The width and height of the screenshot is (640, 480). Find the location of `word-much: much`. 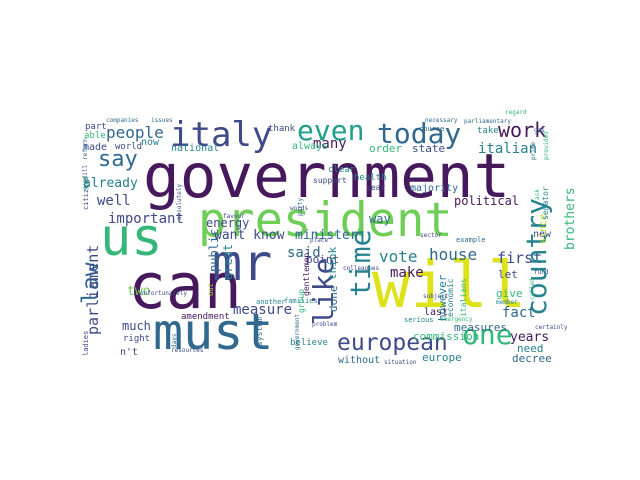

word-much: much is located at coordinates (136, 326).